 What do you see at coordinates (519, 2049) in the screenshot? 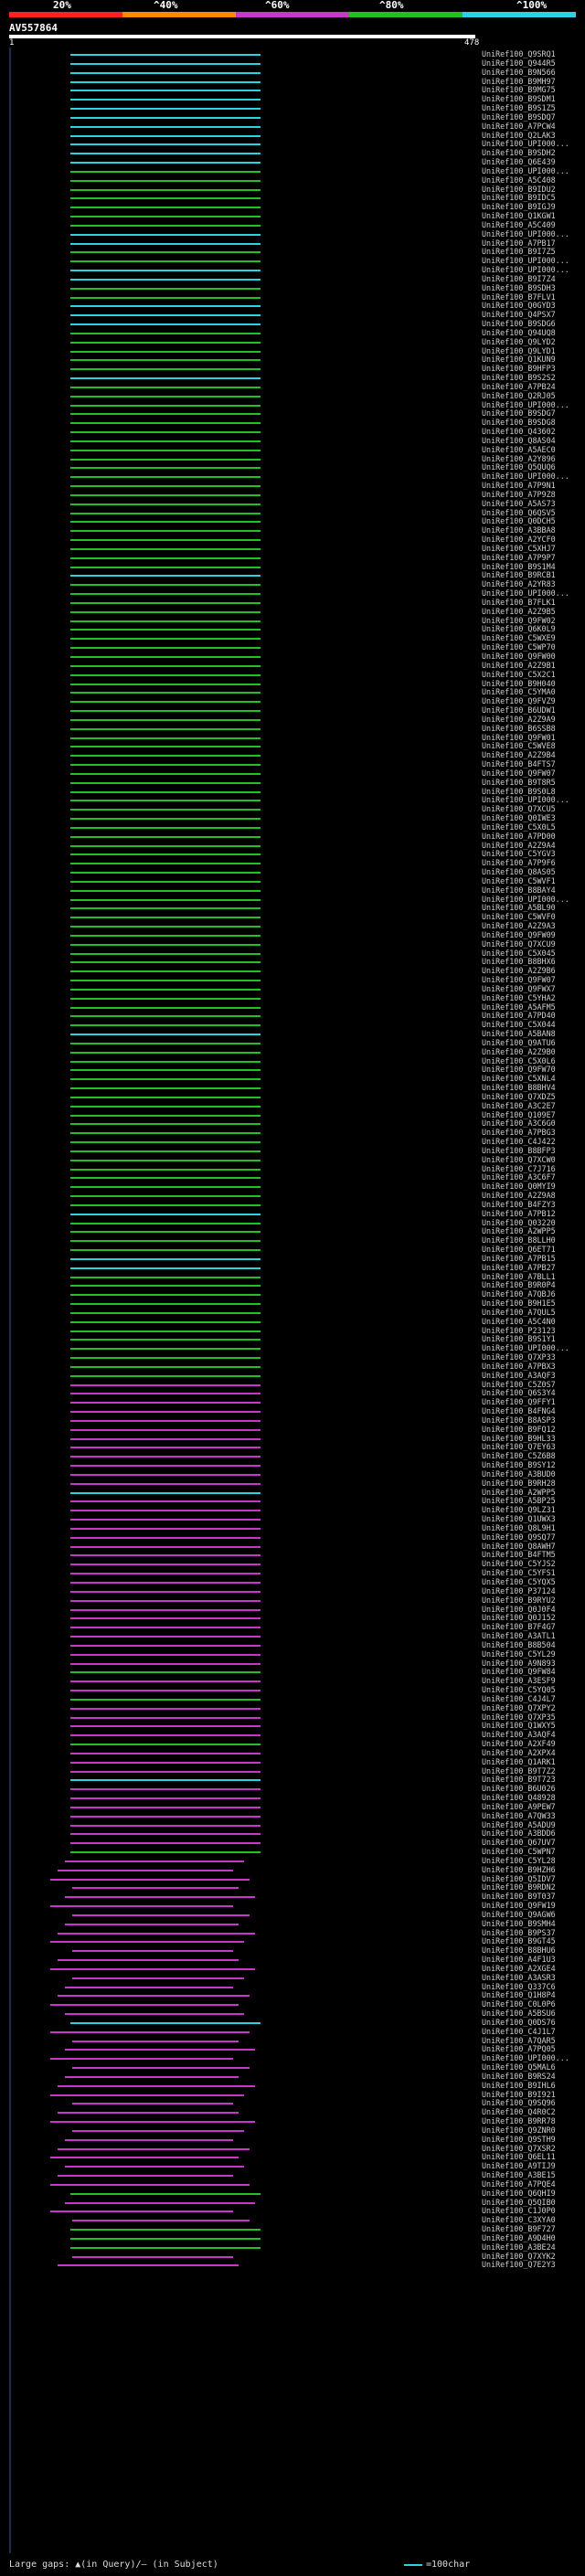
I see `hit-label-link: UniRef100_A7PQ05` at bounding box center [519, 2049].